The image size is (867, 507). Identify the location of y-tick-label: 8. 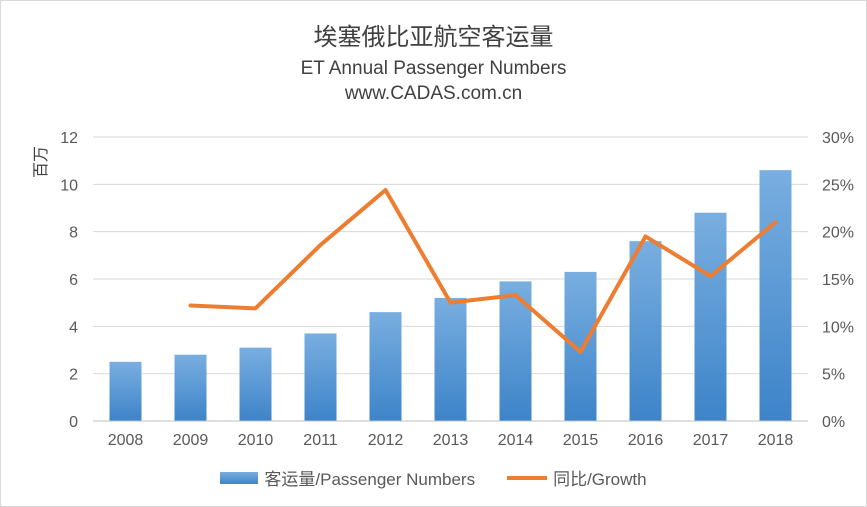
(73, 233).